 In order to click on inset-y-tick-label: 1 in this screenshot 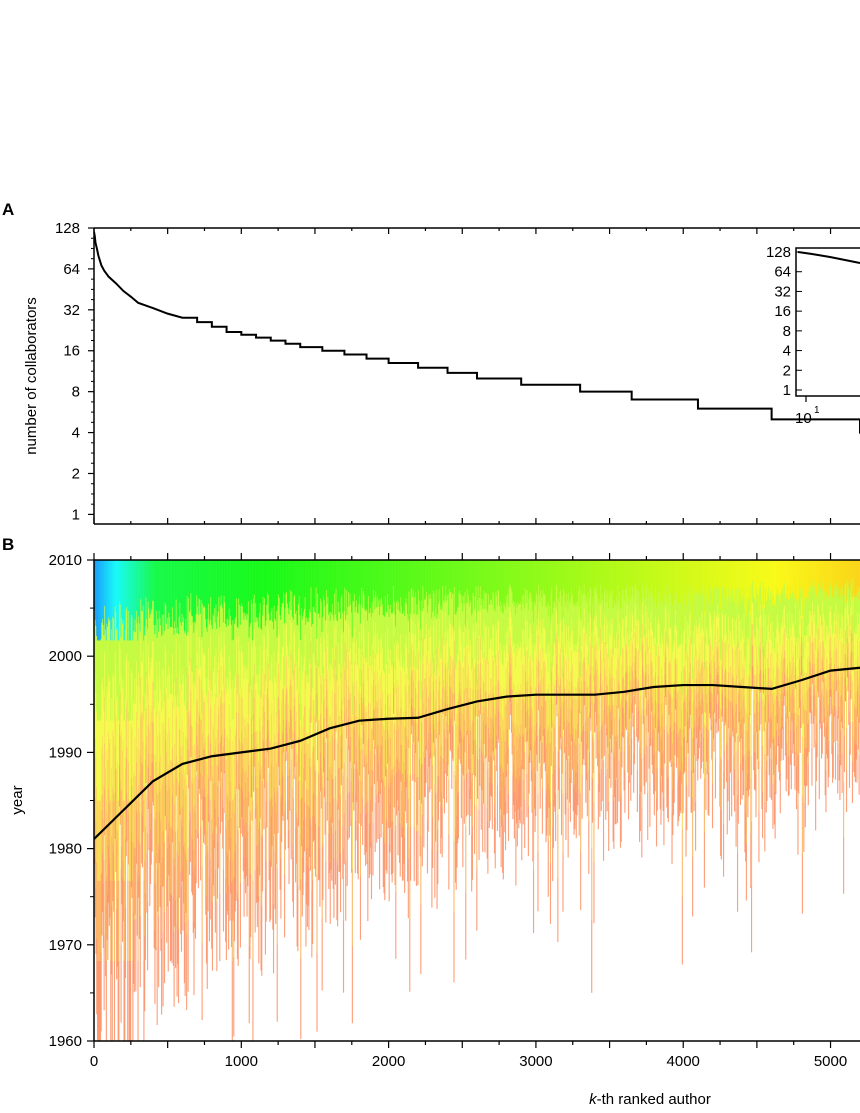, I will do `click(787, 390)`.